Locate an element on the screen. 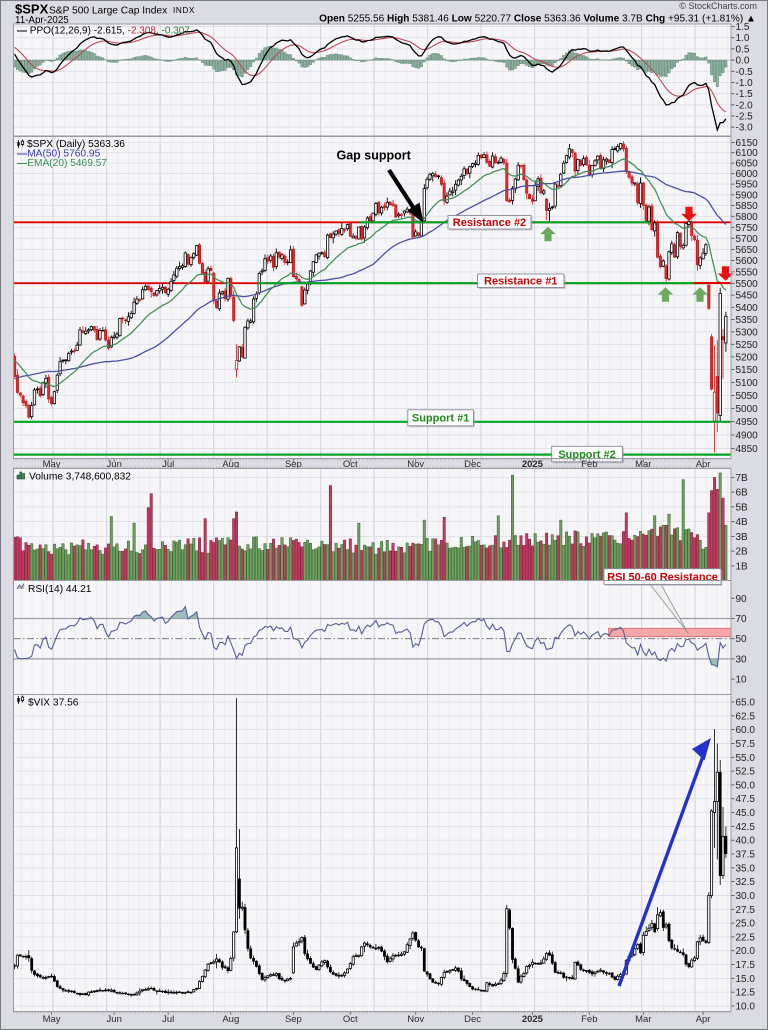  svg-text: 17.5 is located at coordinates (746, 965).